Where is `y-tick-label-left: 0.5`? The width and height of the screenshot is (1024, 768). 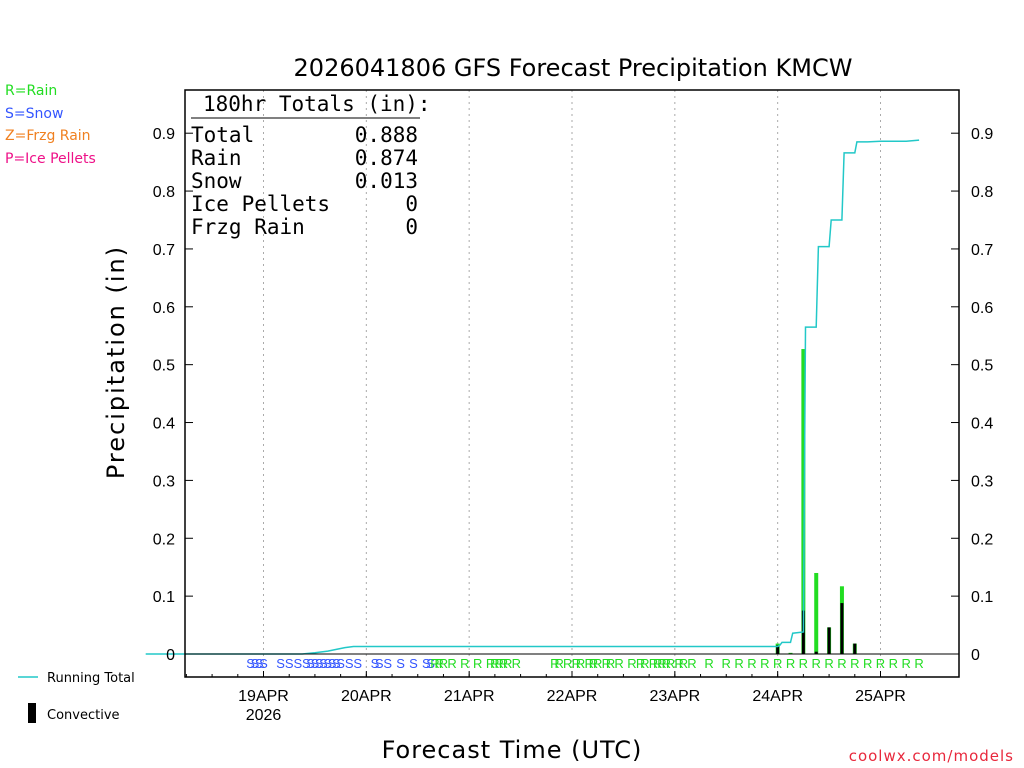
y-tick-label-left: 0.5 is located at coordinates (164, 366).